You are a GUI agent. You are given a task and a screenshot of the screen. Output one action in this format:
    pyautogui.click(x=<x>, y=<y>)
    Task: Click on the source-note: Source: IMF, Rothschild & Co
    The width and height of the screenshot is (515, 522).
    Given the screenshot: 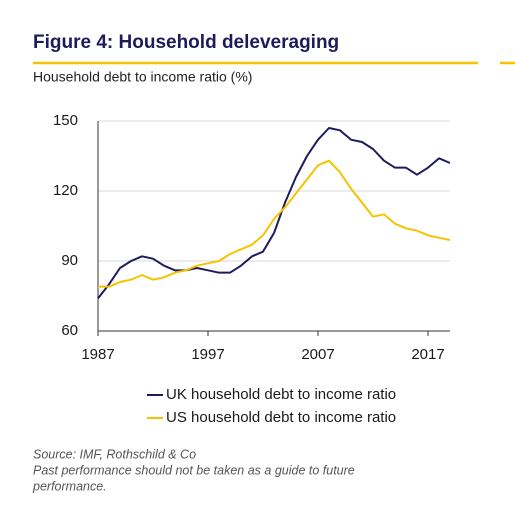 What is the action you would take?
    pyautogui.click(x=114, y=454)
    